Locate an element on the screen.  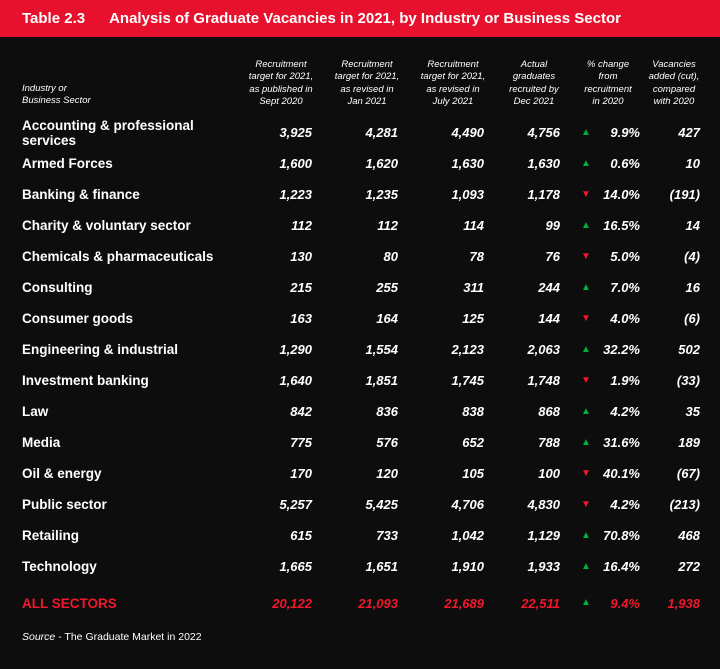
vacancies-added: (213) is located at coordinates (684, 504).